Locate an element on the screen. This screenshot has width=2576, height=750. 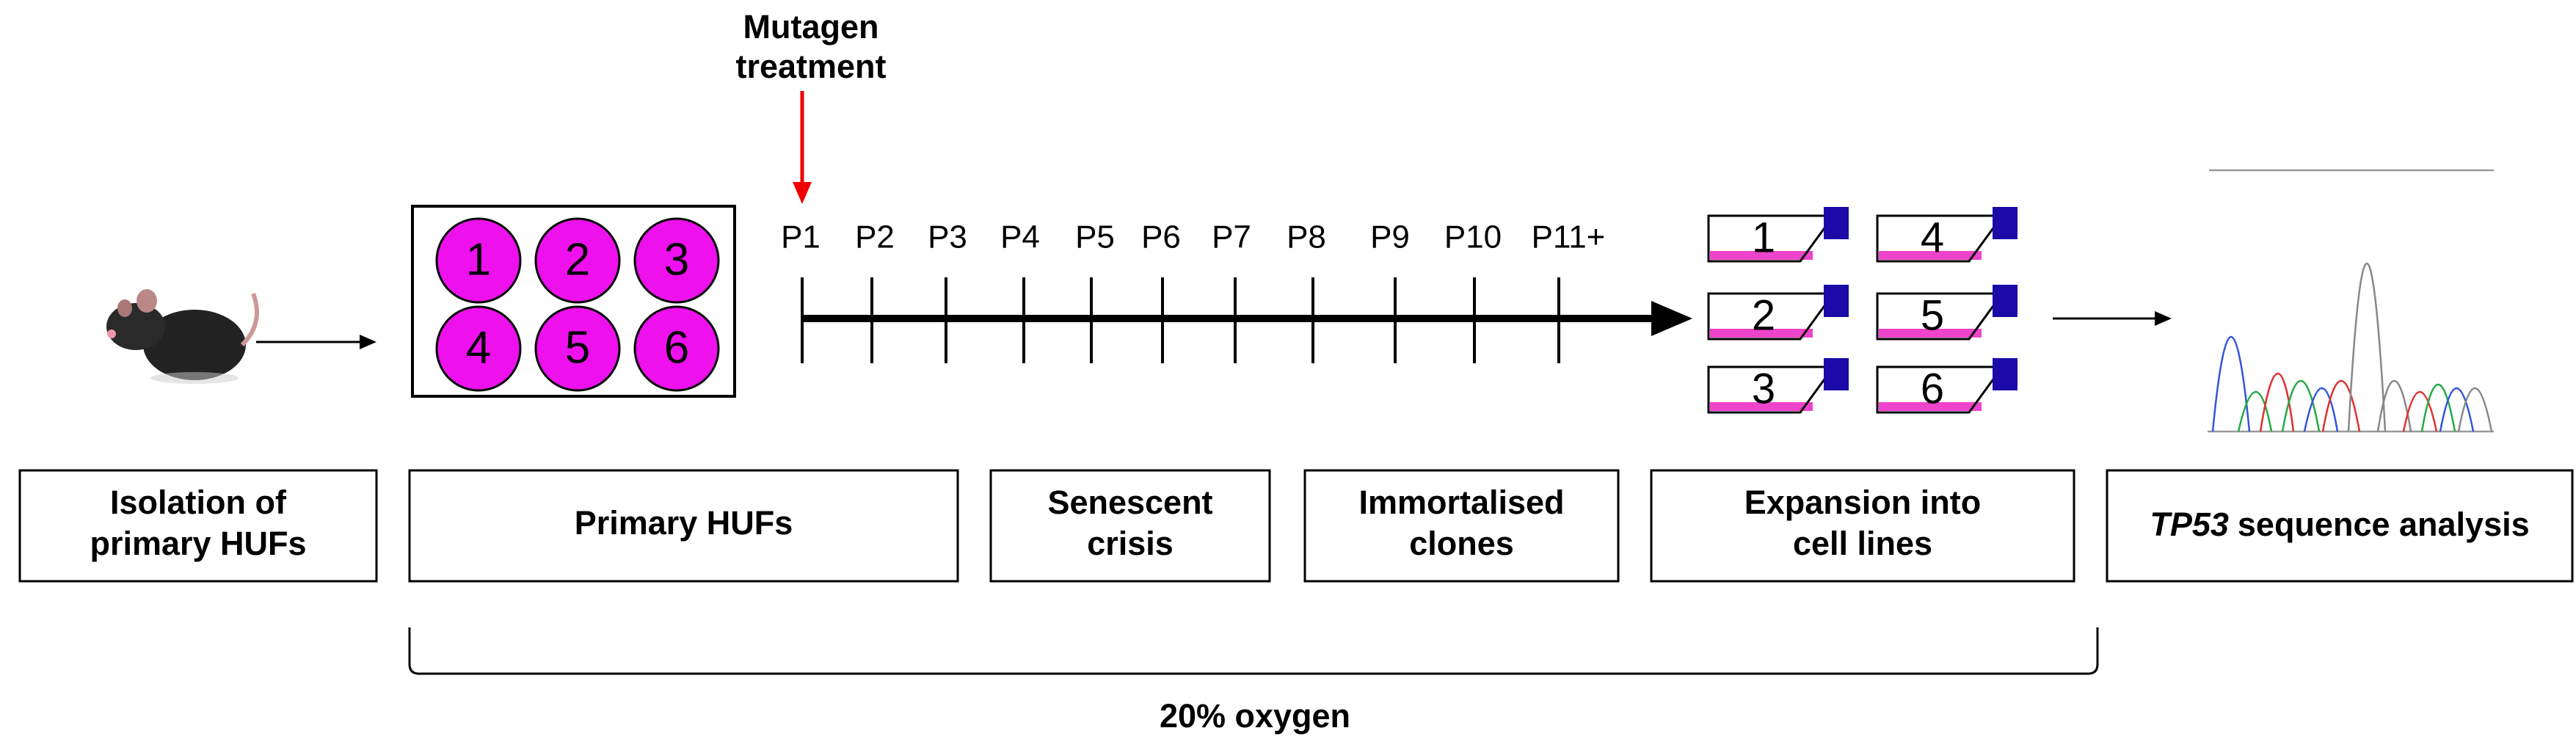
bracket-label: 20% oxygen is located at coordinates (1255, 716).